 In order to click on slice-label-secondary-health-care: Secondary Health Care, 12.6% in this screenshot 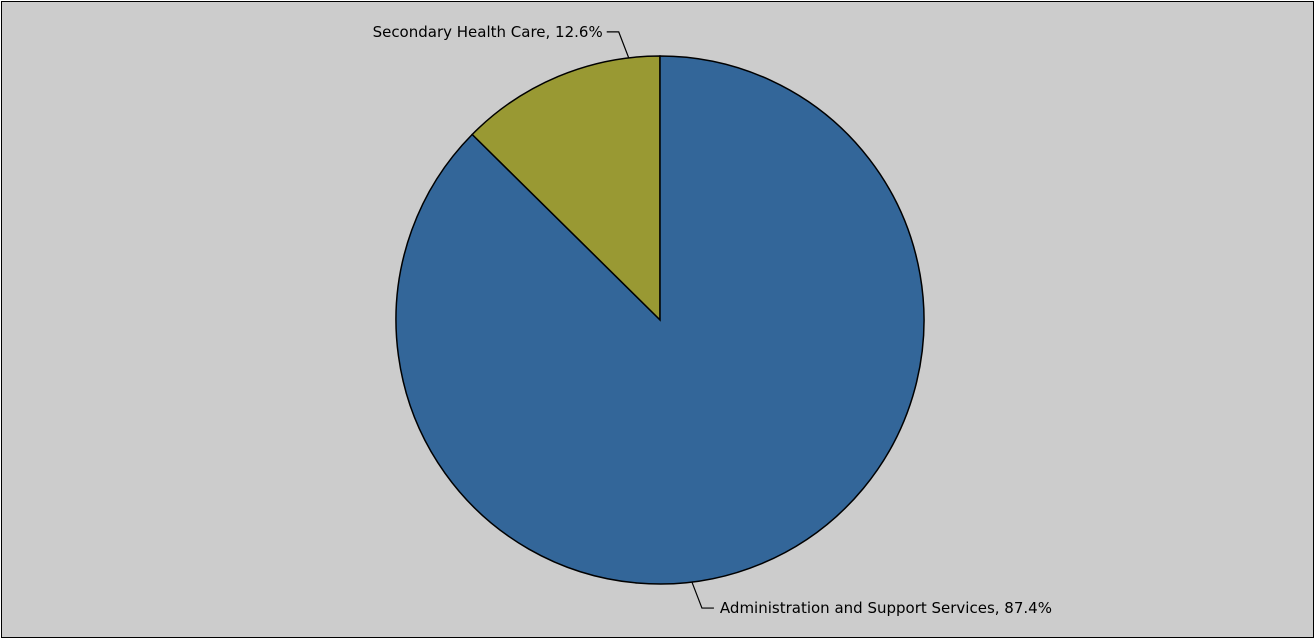, I will do `click(488, 32)`.